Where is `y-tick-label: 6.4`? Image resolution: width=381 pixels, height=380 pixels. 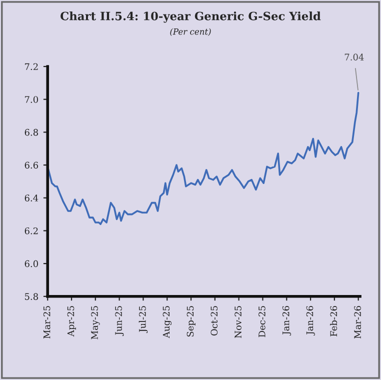 y-tick-label: 6.4 is located at coordinates (31, 198).